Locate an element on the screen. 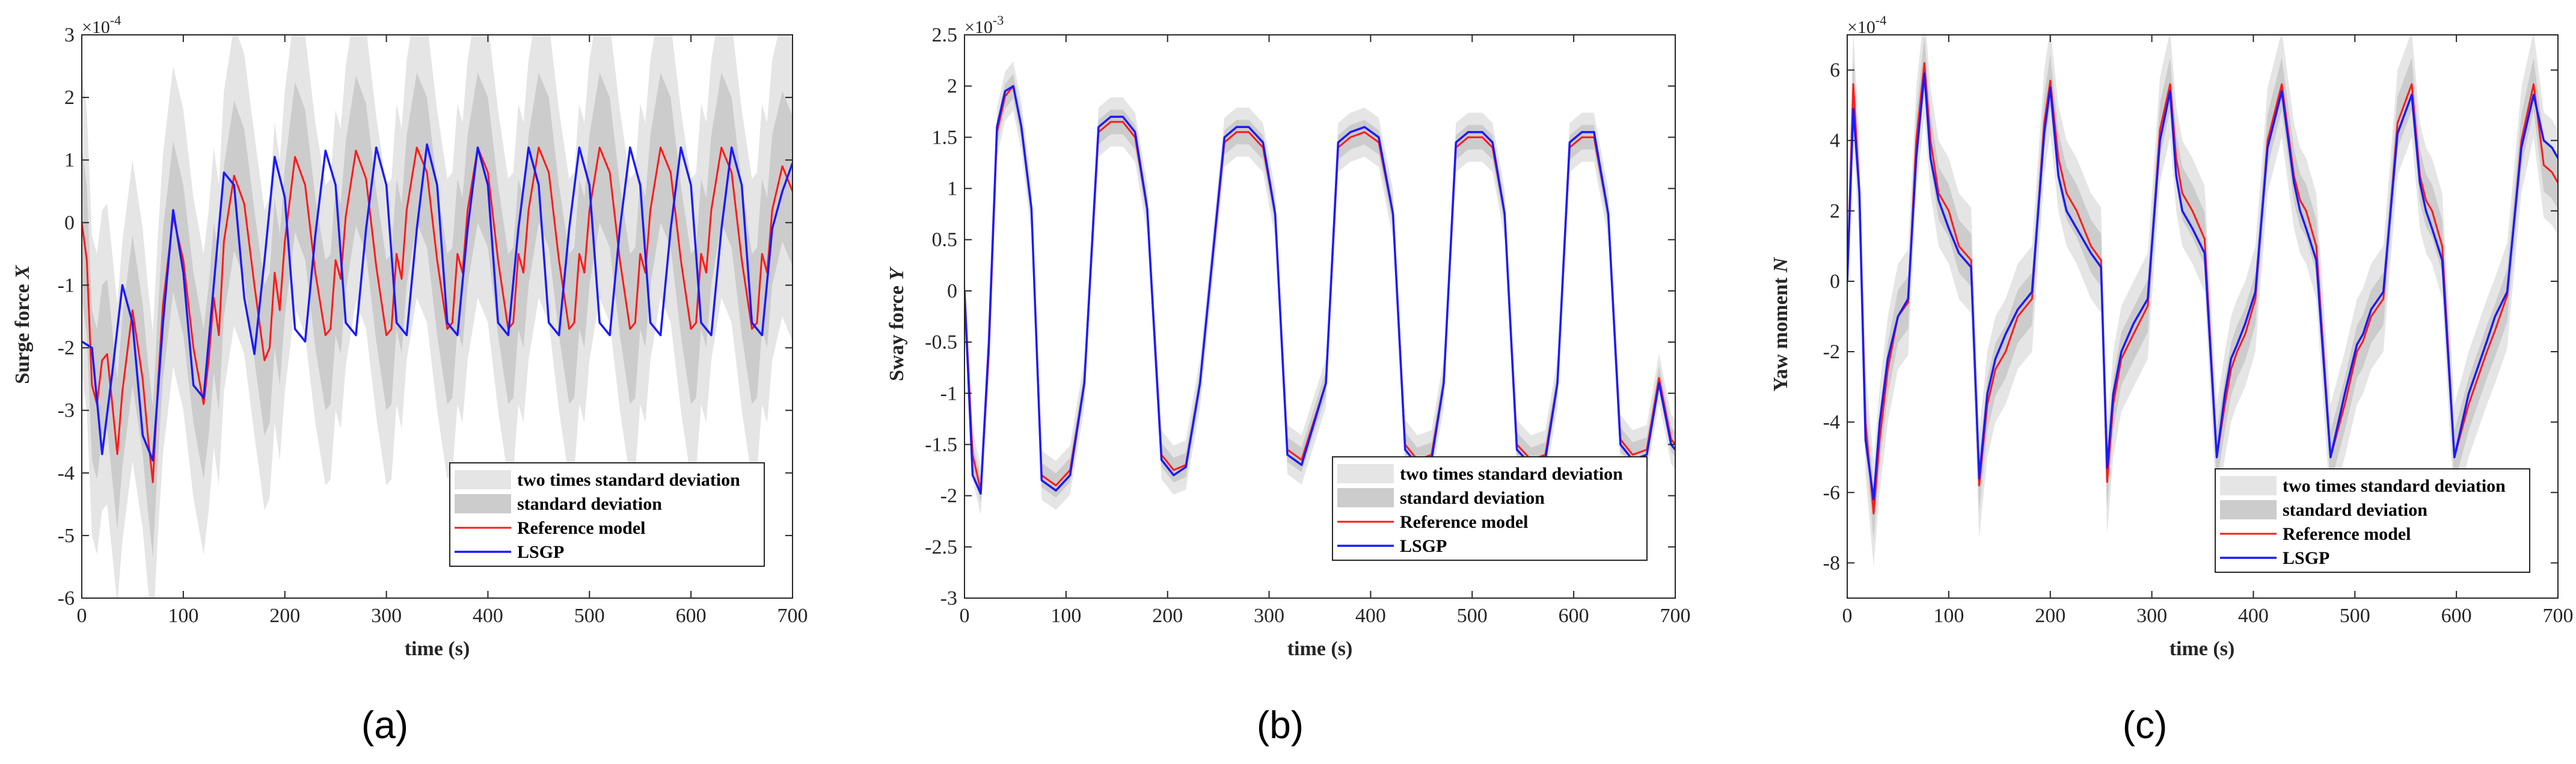  panel-a-legend-box is located at coordinates (607, 514).